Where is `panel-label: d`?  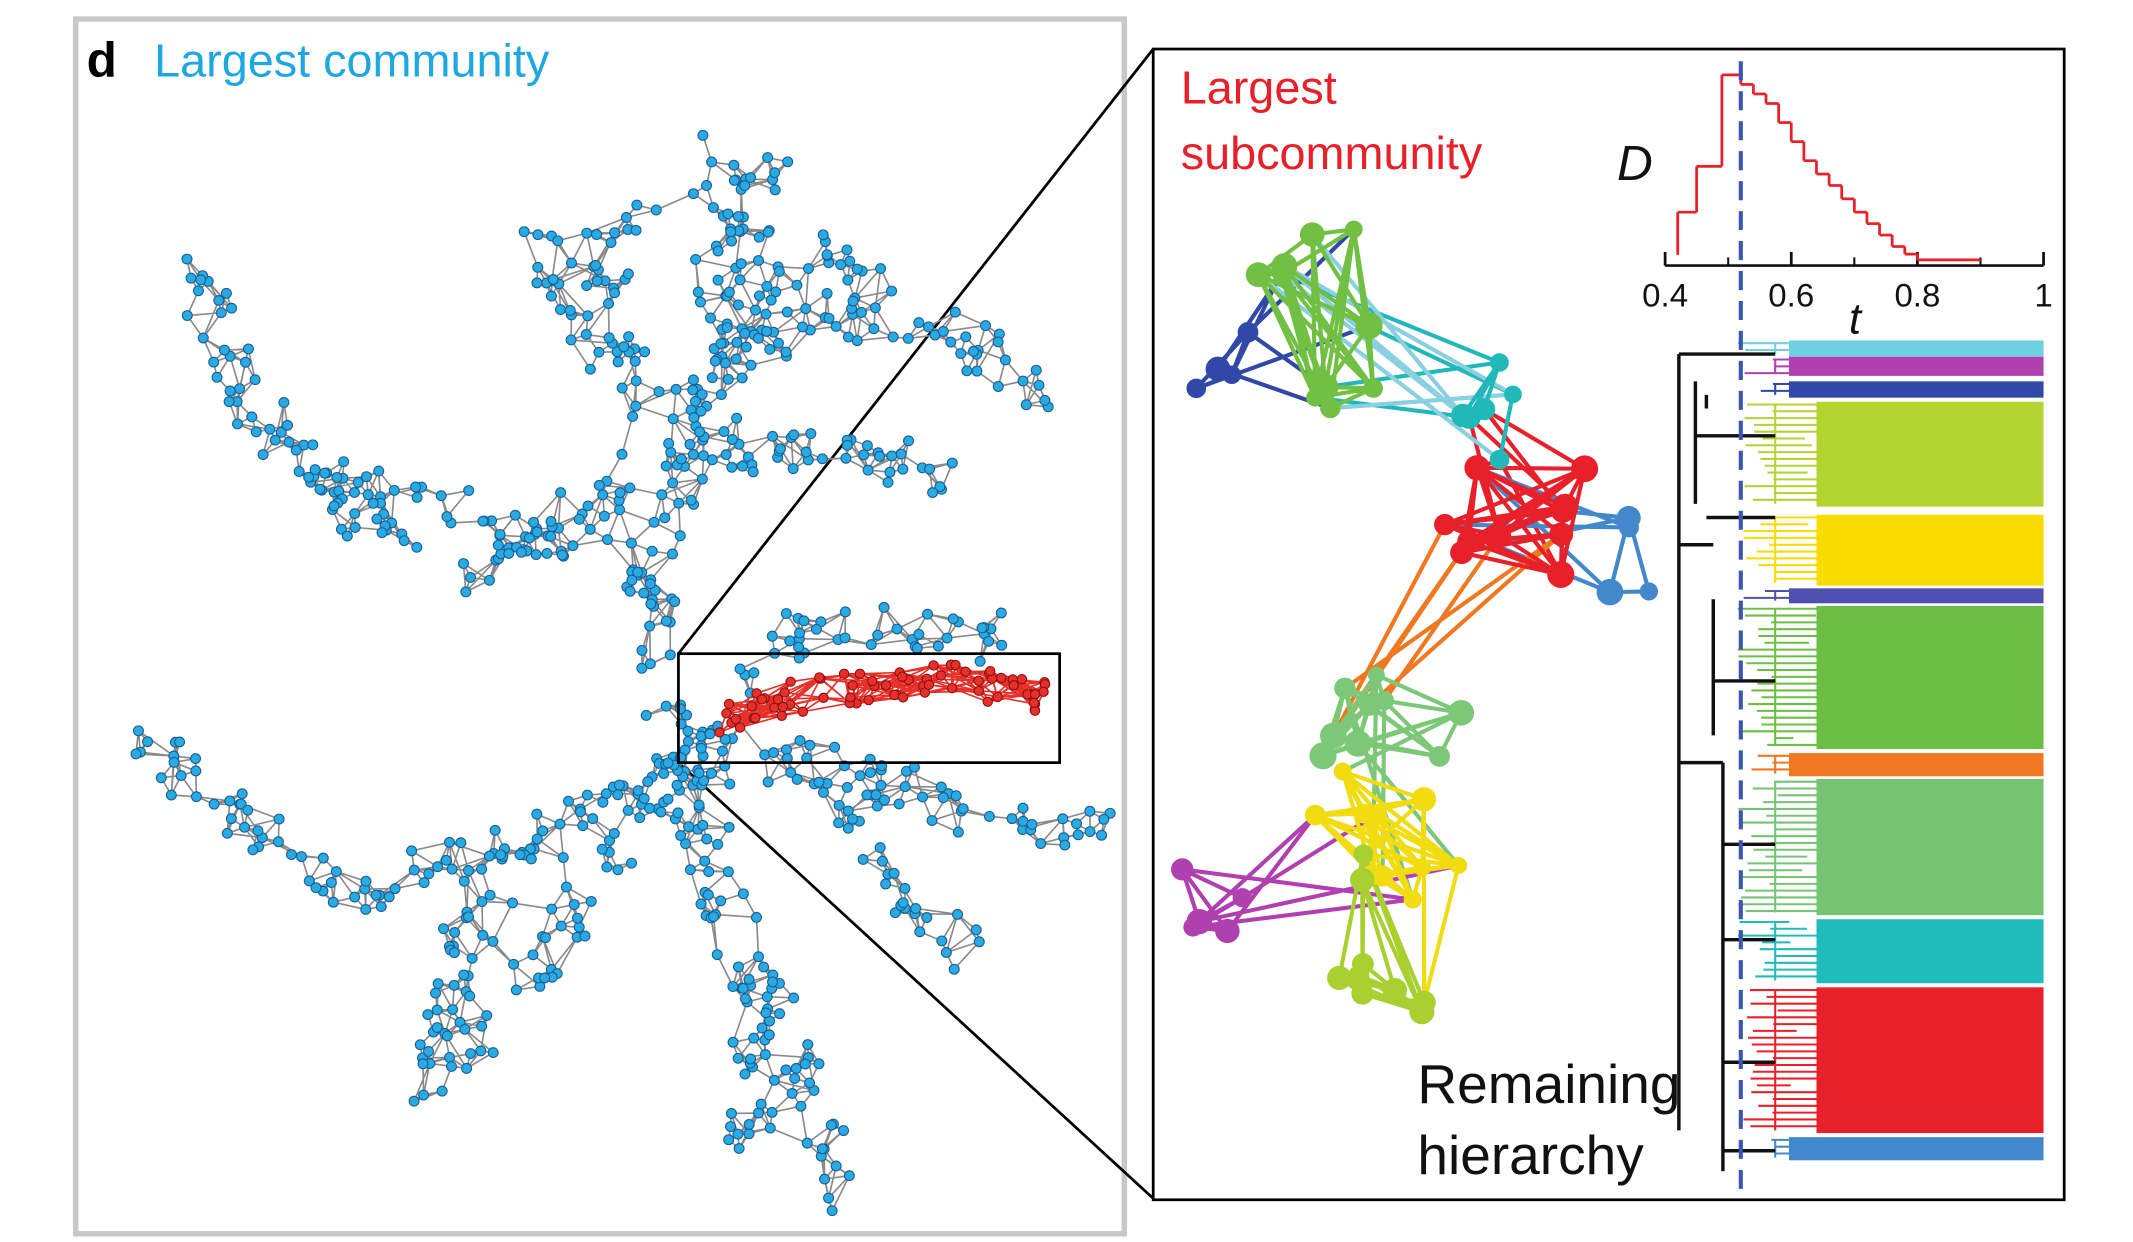 panel-label: d is located at coordinates (102, 59).